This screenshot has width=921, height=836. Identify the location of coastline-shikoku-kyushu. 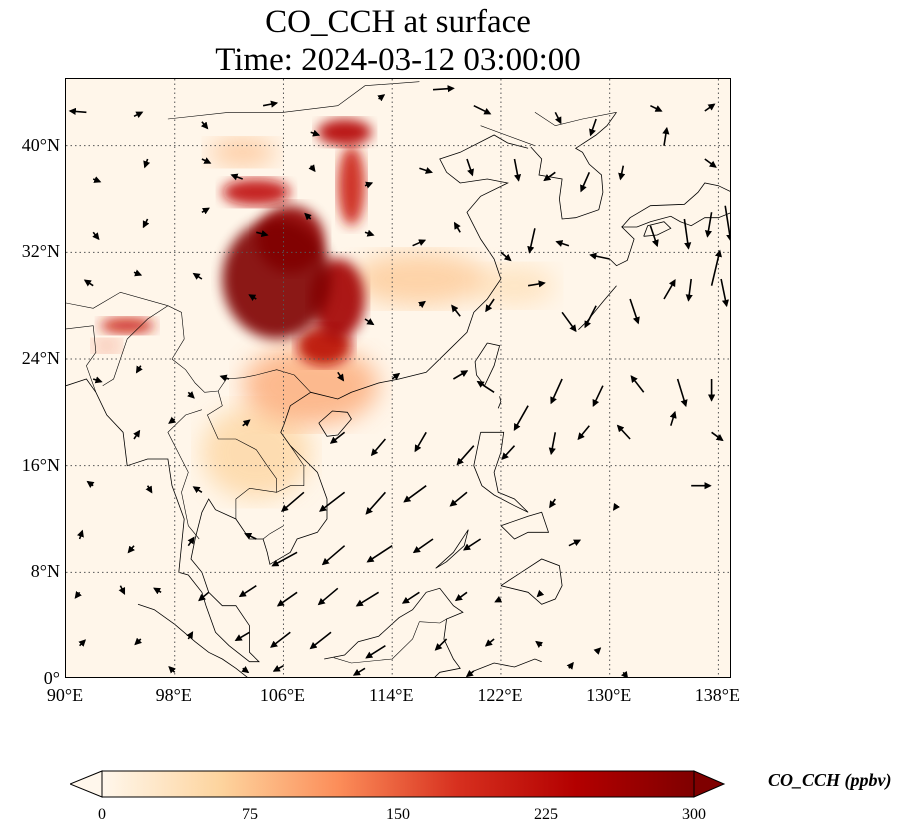
(657, 229).